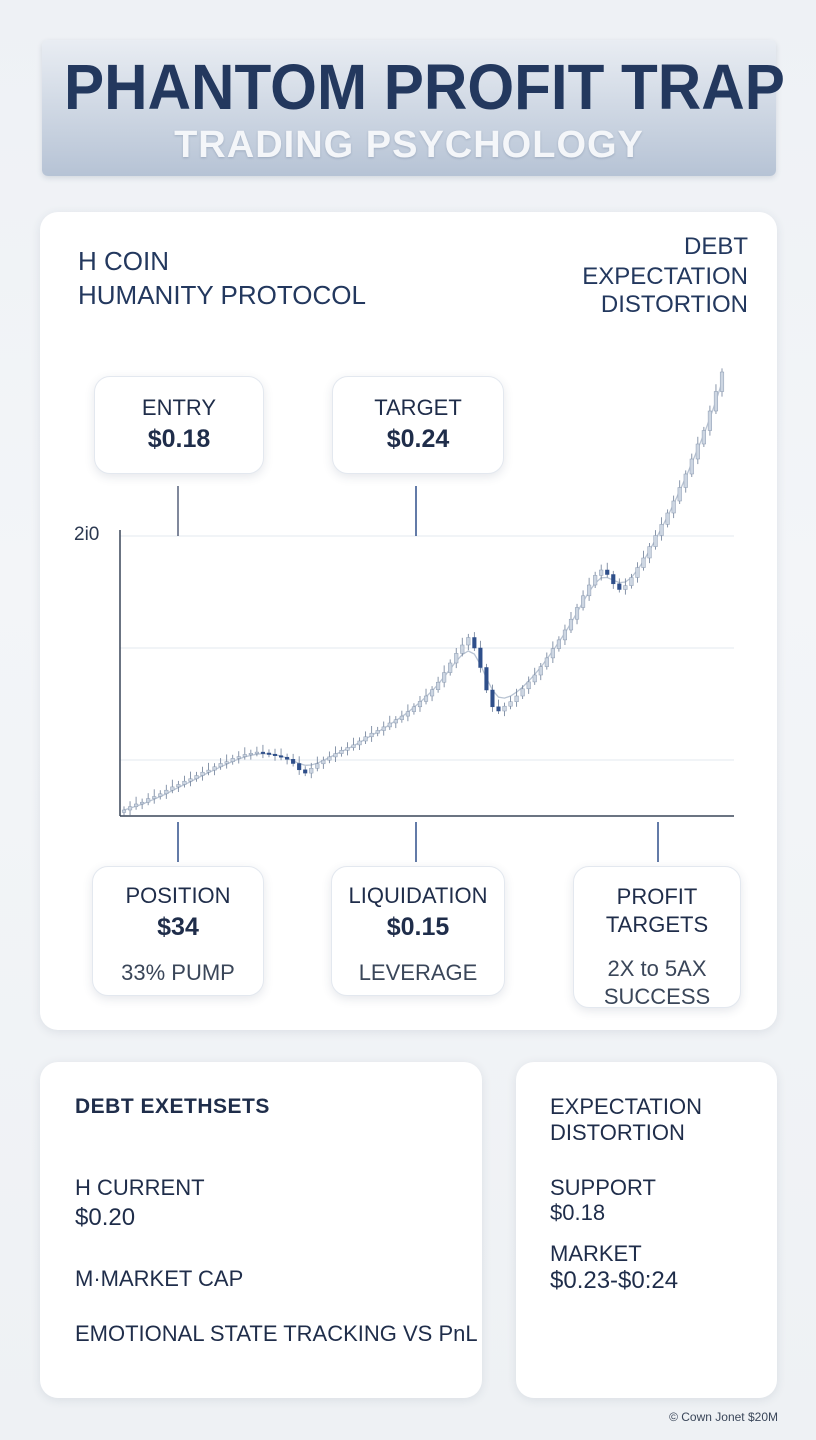  Describe the element at coordinates (261, 1230) in the screenshot. I see `debt-panel` at that location.